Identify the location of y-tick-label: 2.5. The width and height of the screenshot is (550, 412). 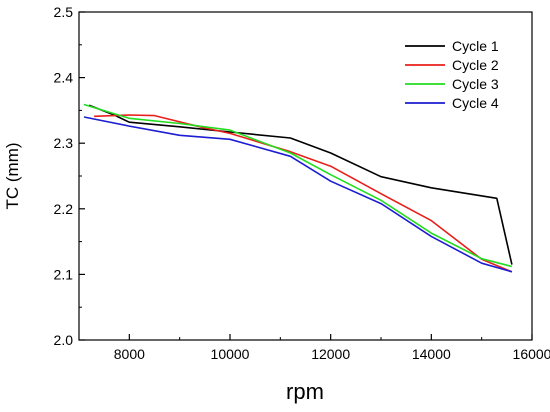
(64, 12).